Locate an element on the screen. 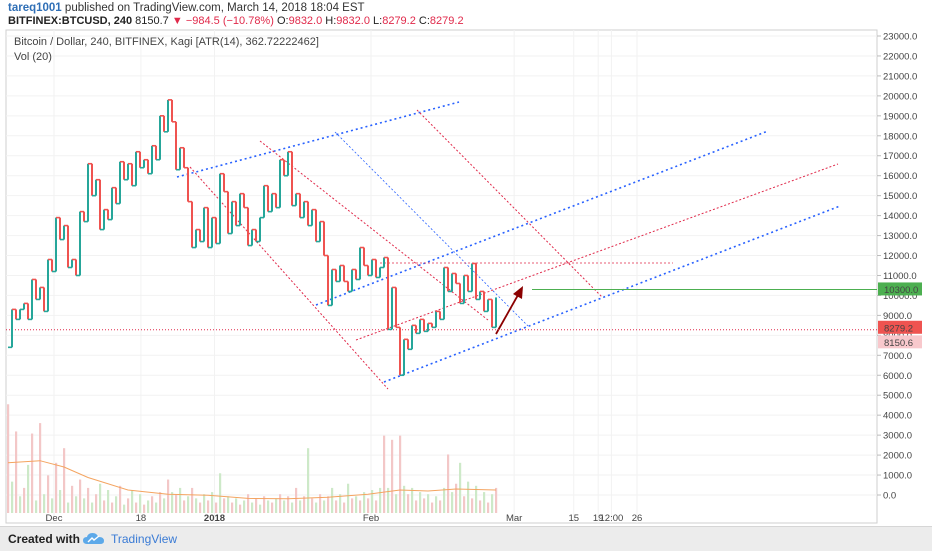 The width and height of the screenshot is (932, 551). y-tick-label: 19000.0 is located at coordinates (900, 116).